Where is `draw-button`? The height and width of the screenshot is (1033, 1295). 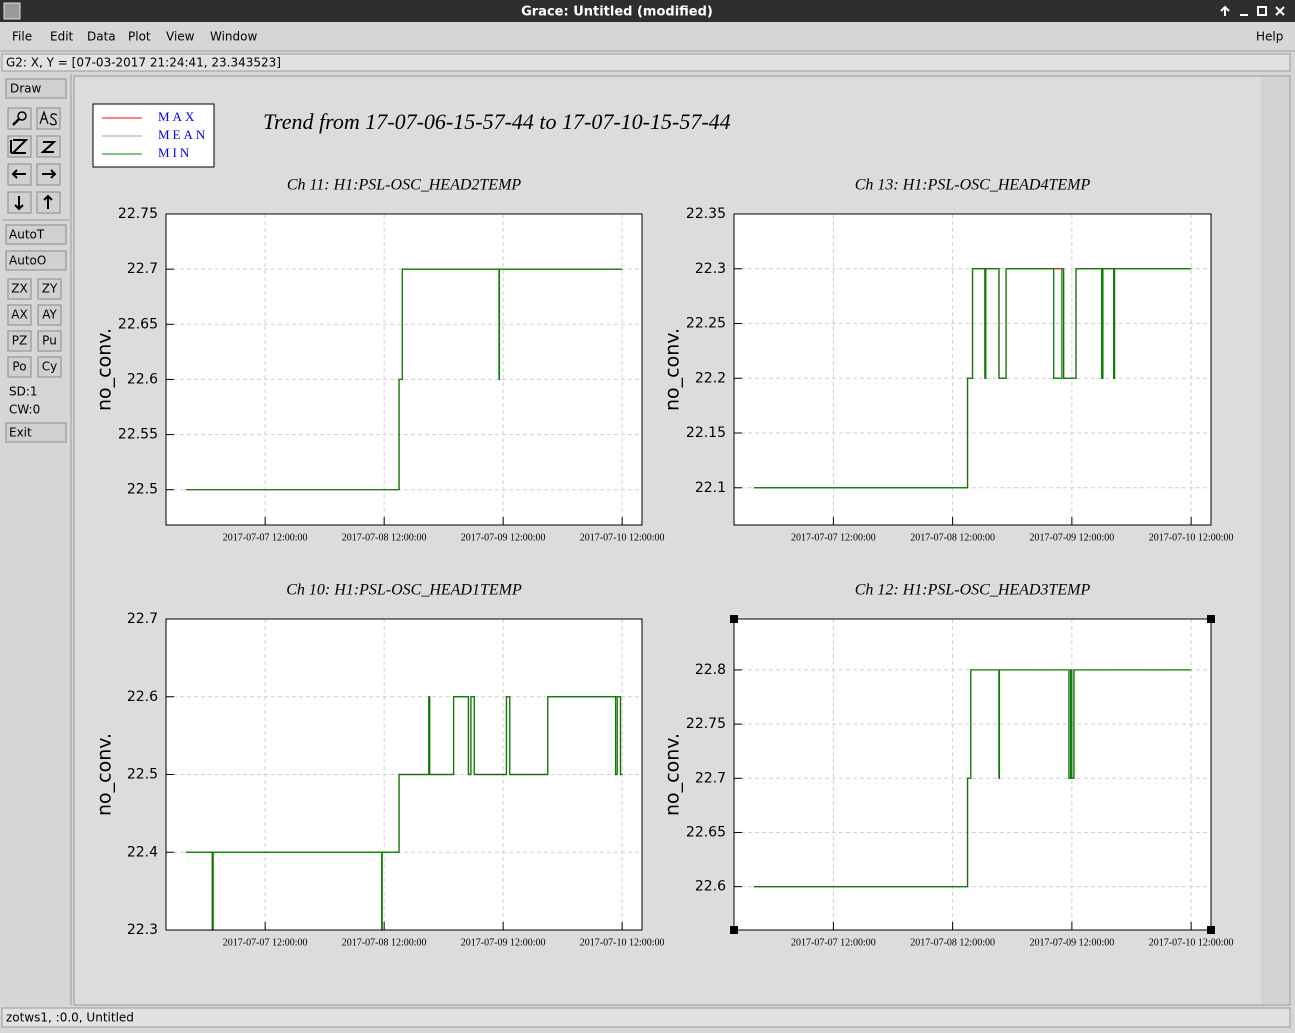 draw-button is located at coordinates (36, 88).